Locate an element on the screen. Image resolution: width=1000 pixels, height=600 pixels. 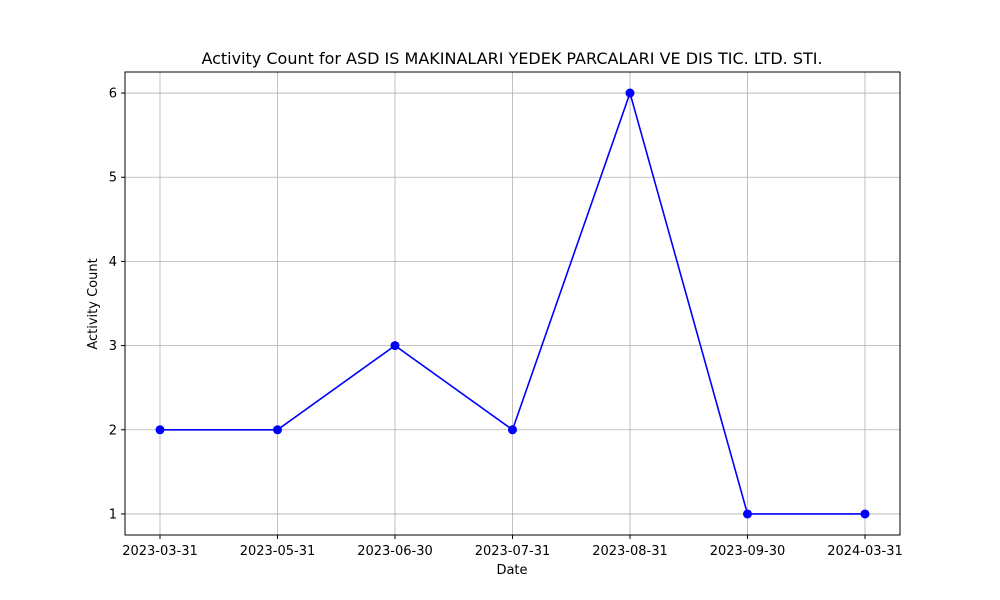
x-tick-label: 2023-09-30 is located at coordinates (748, 551).